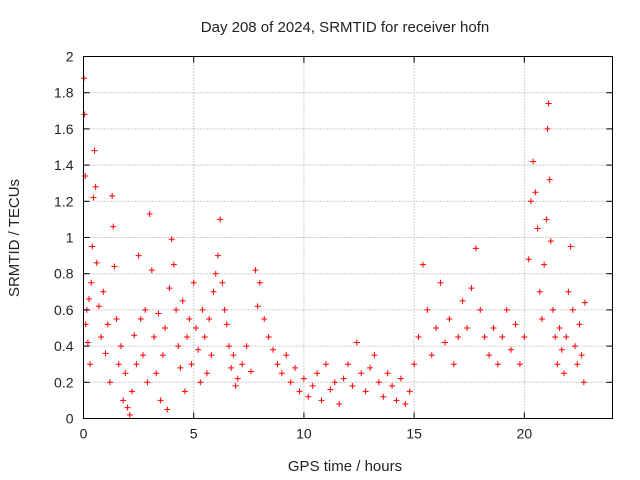  What do you see at coordinates (84, 434) in the screenshot?
I see `x-tick-label: 0` at bounding box center [84, 434].